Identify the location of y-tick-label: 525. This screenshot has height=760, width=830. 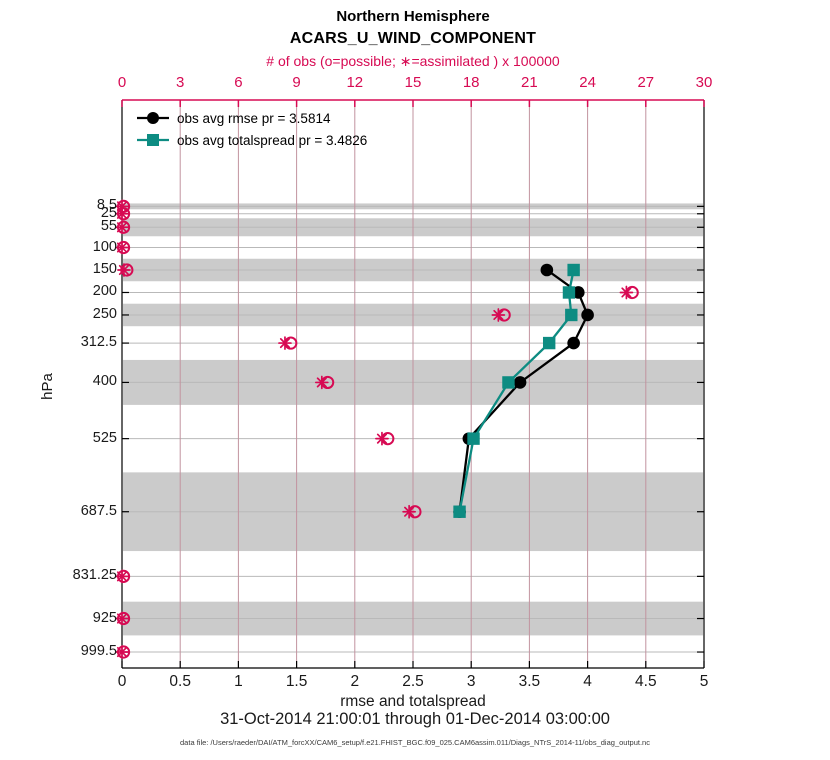
(104, 437).